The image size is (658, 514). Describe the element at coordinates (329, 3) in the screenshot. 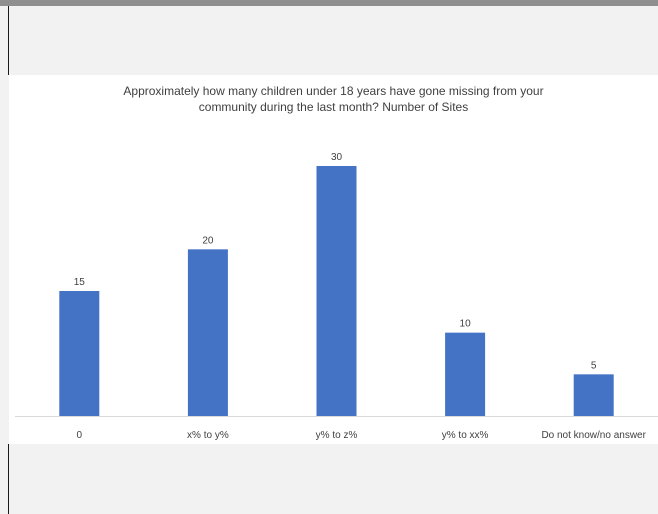

I see `top-border-bar` at that location.